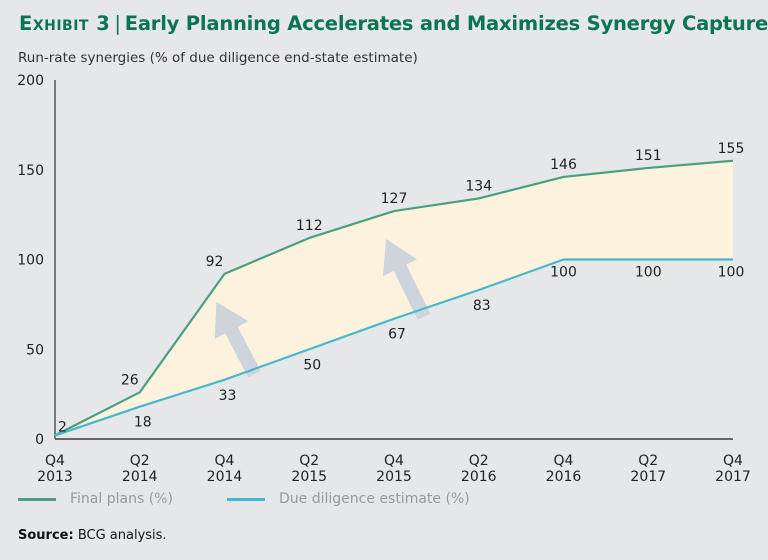 Image resolution: width=768 pixels, height=560 pixels. Describe the element at coordinates (30, 81) in the screenshot. I see `y-tick-label: 200` at that location.